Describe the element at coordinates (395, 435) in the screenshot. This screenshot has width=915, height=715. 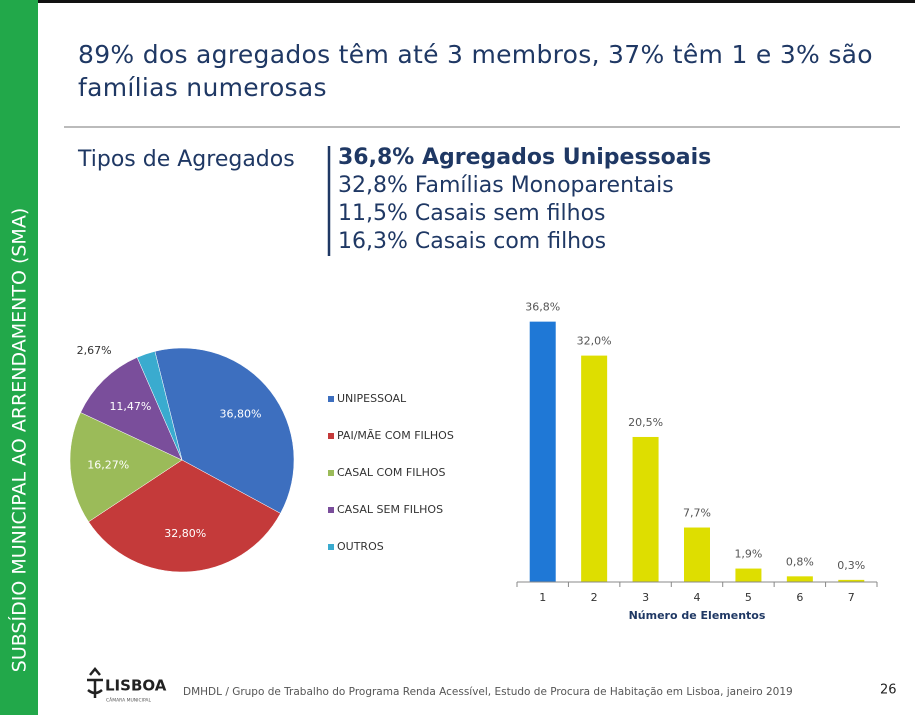
I see `legend-label: PAI/MÃE COM FILHOS` at that location.